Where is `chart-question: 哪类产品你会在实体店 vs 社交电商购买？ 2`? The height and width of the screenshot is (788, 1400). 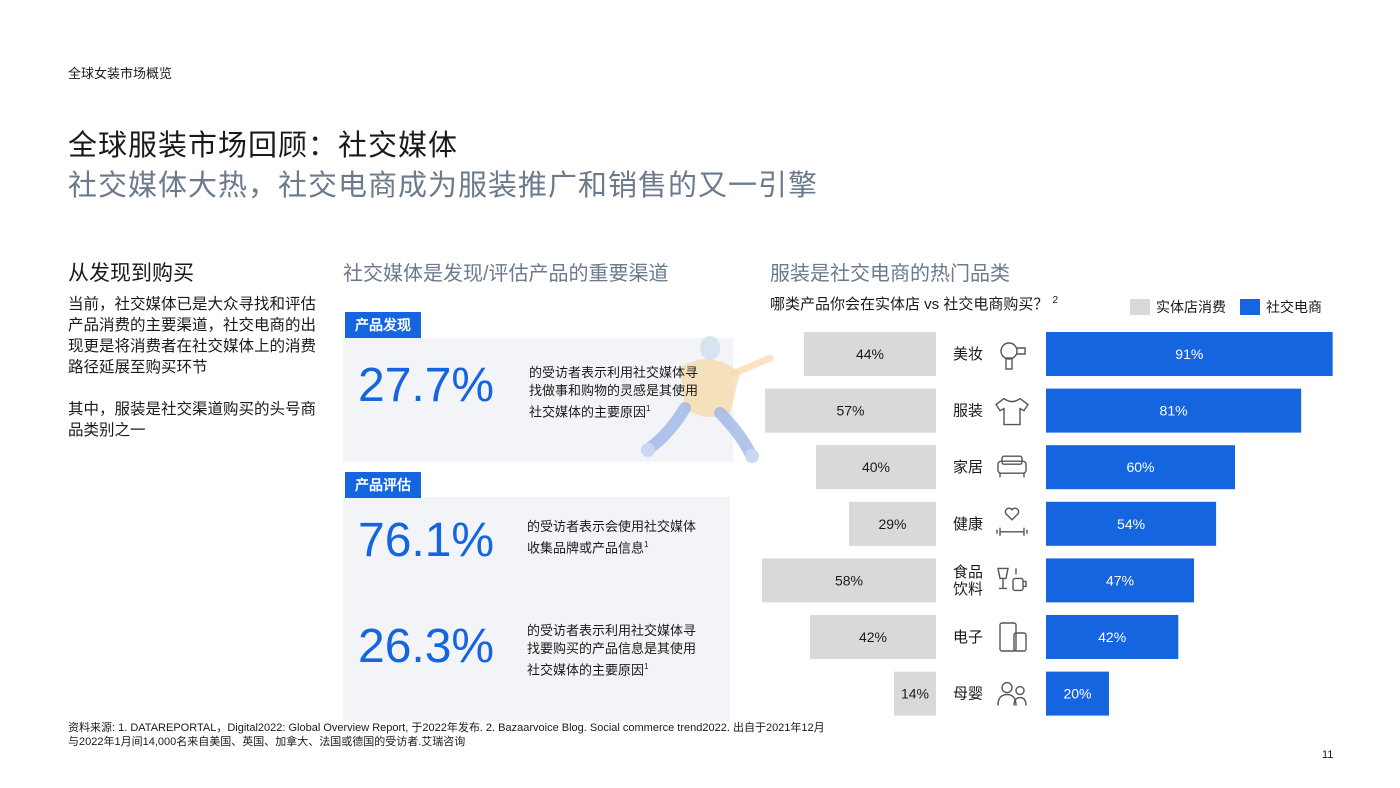
chart-question: 哪类产品你会在实体店 vs 社交电商购买？ 2 is located at coordinates (914, 303).